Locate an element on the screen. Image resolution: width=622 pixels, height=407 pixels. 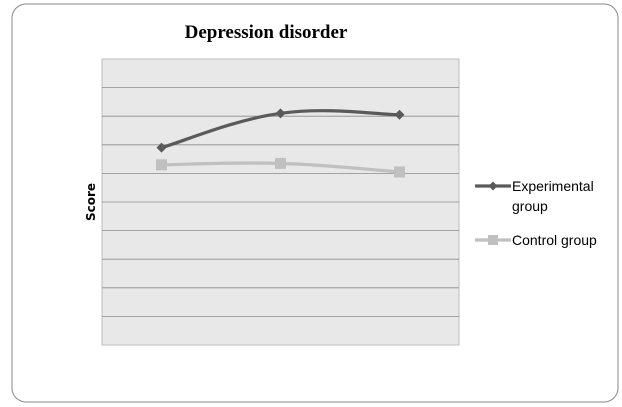
legend: Experimental group Control group is located at coordinates (536, 213).